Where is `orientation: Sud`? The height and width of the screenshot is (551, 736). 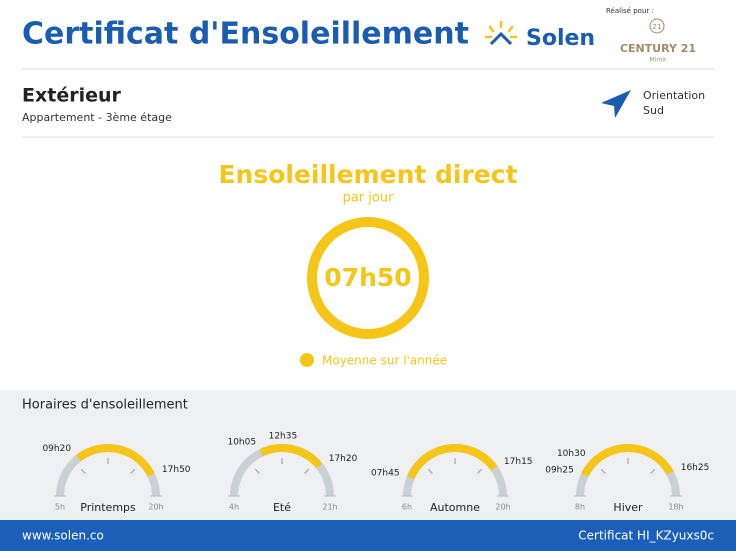 orientation: Sud is located at coordinates (653, 110).